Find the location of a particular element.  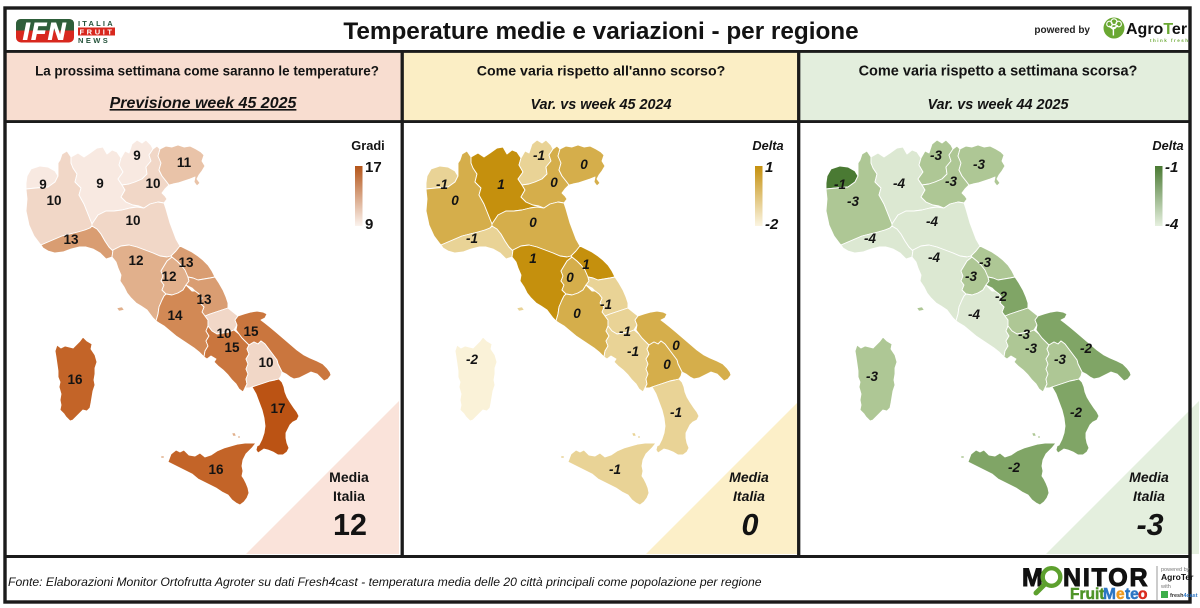

svg-text: Var. vs week 45 2024 is located at coordinates (600, 105).